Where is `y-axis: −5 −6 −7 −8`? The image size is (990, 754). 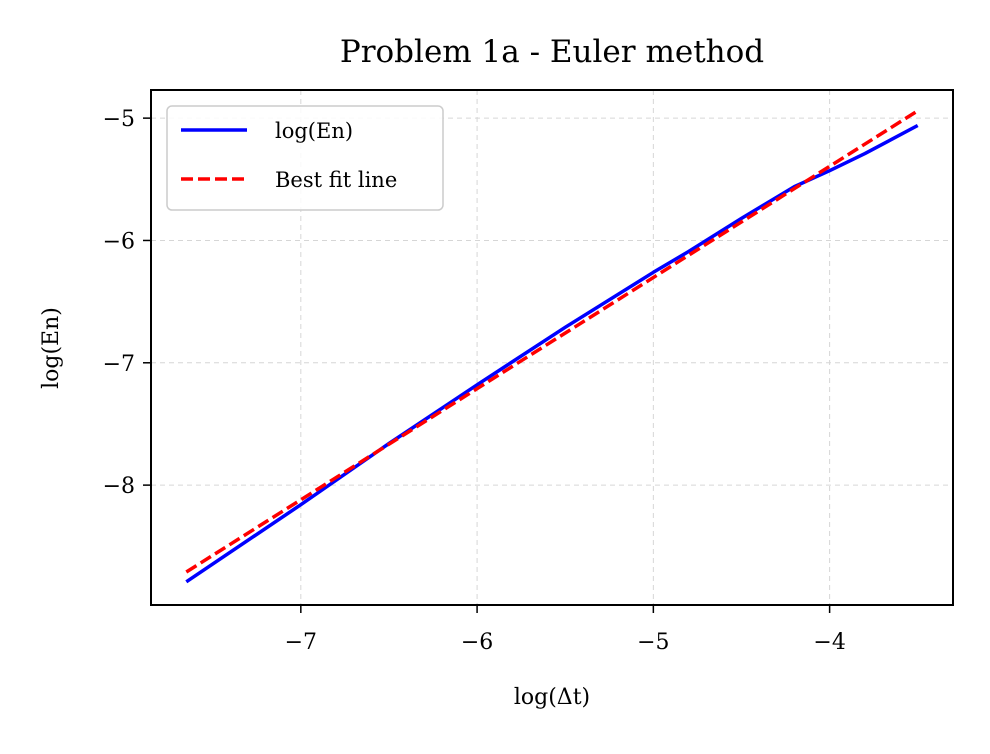
y-axis: −5 −6 −7 −8 is located at coordinates (127, 303).